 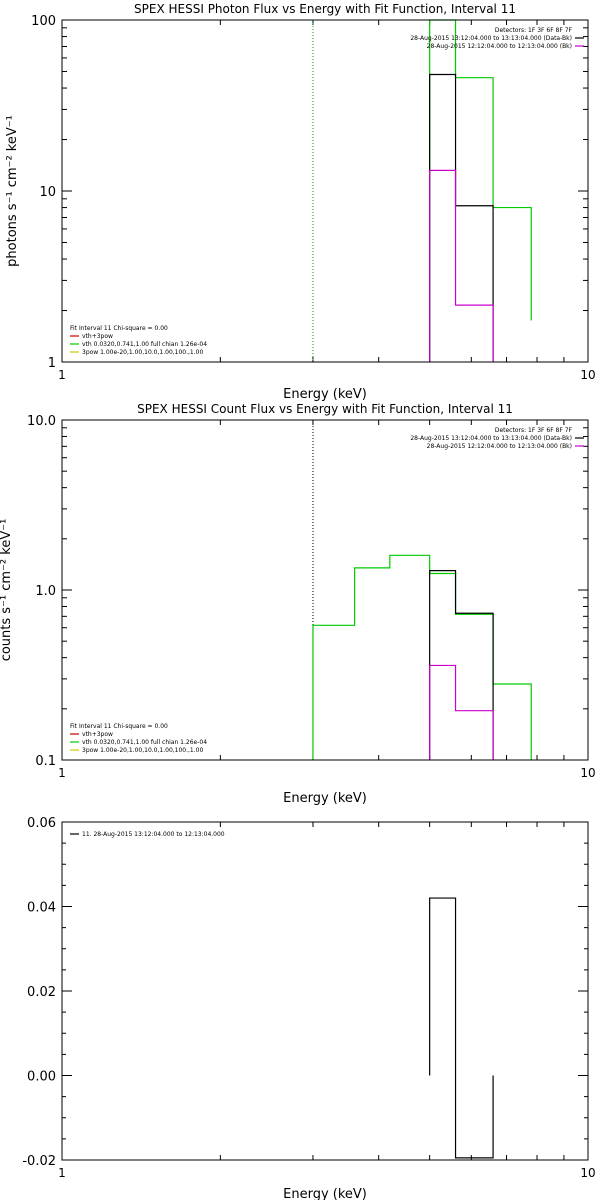 What do you see at coordinates (587, 773) in the screenshot?
I see `p2-xtick-label-1: 10` at bounding box center [587, 773].